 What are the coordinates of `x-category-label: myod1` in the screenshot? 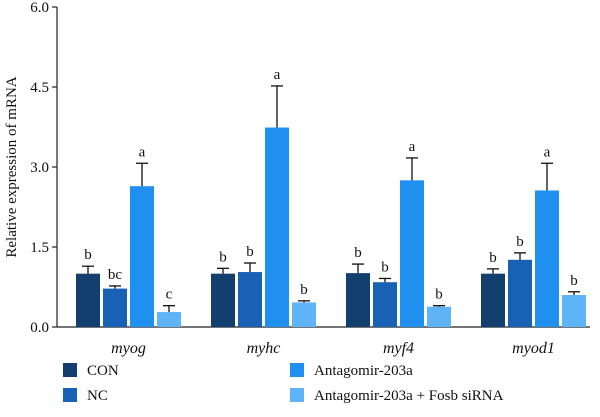 It's located at (533, 348).